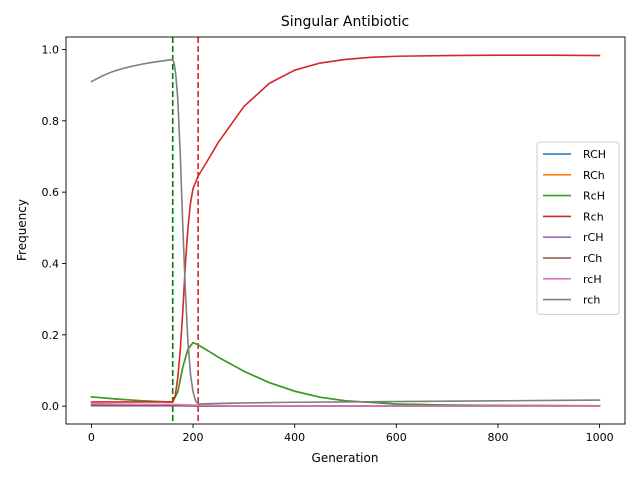 The width and height of the screenshot is (640, 480). I want to click on y-axis: 0.0 0.2 0.4 0.6 0.8 1.0, so click(54, 228).